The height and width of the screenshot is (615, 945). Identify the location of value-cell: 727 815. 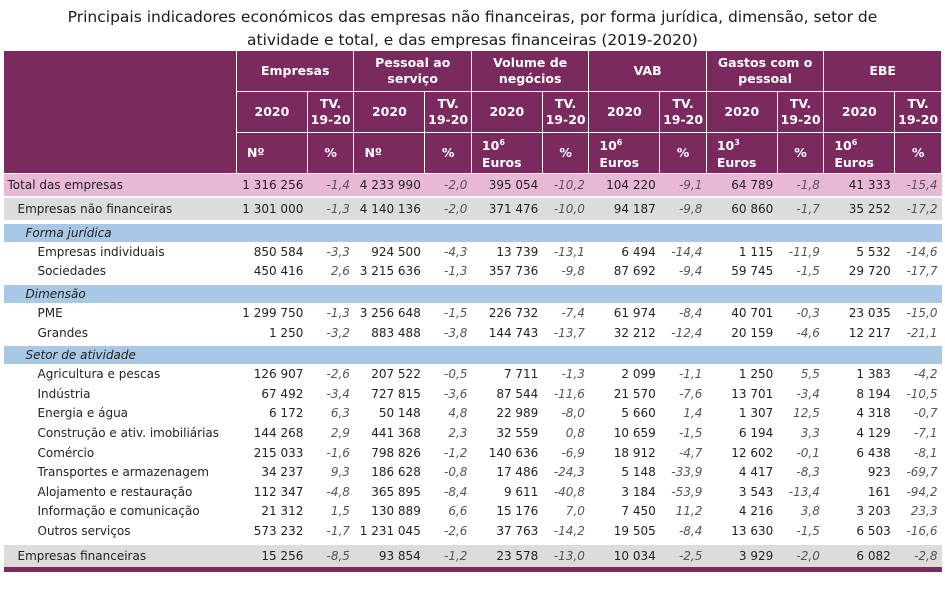
(396, 393).